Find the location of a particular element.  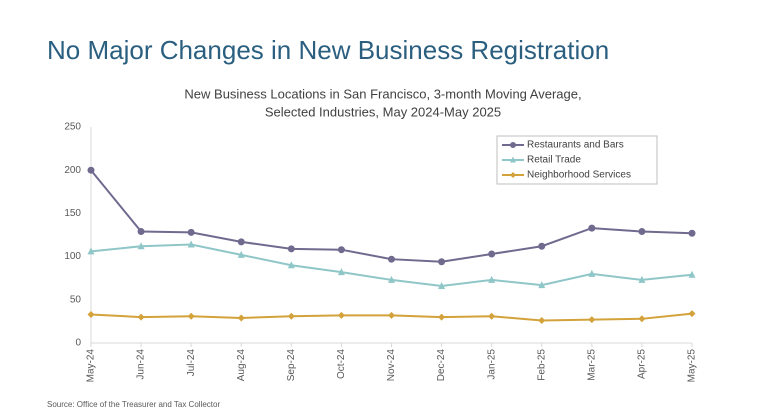

x-tick-label: May-24 is located at coordinates (91, 366).